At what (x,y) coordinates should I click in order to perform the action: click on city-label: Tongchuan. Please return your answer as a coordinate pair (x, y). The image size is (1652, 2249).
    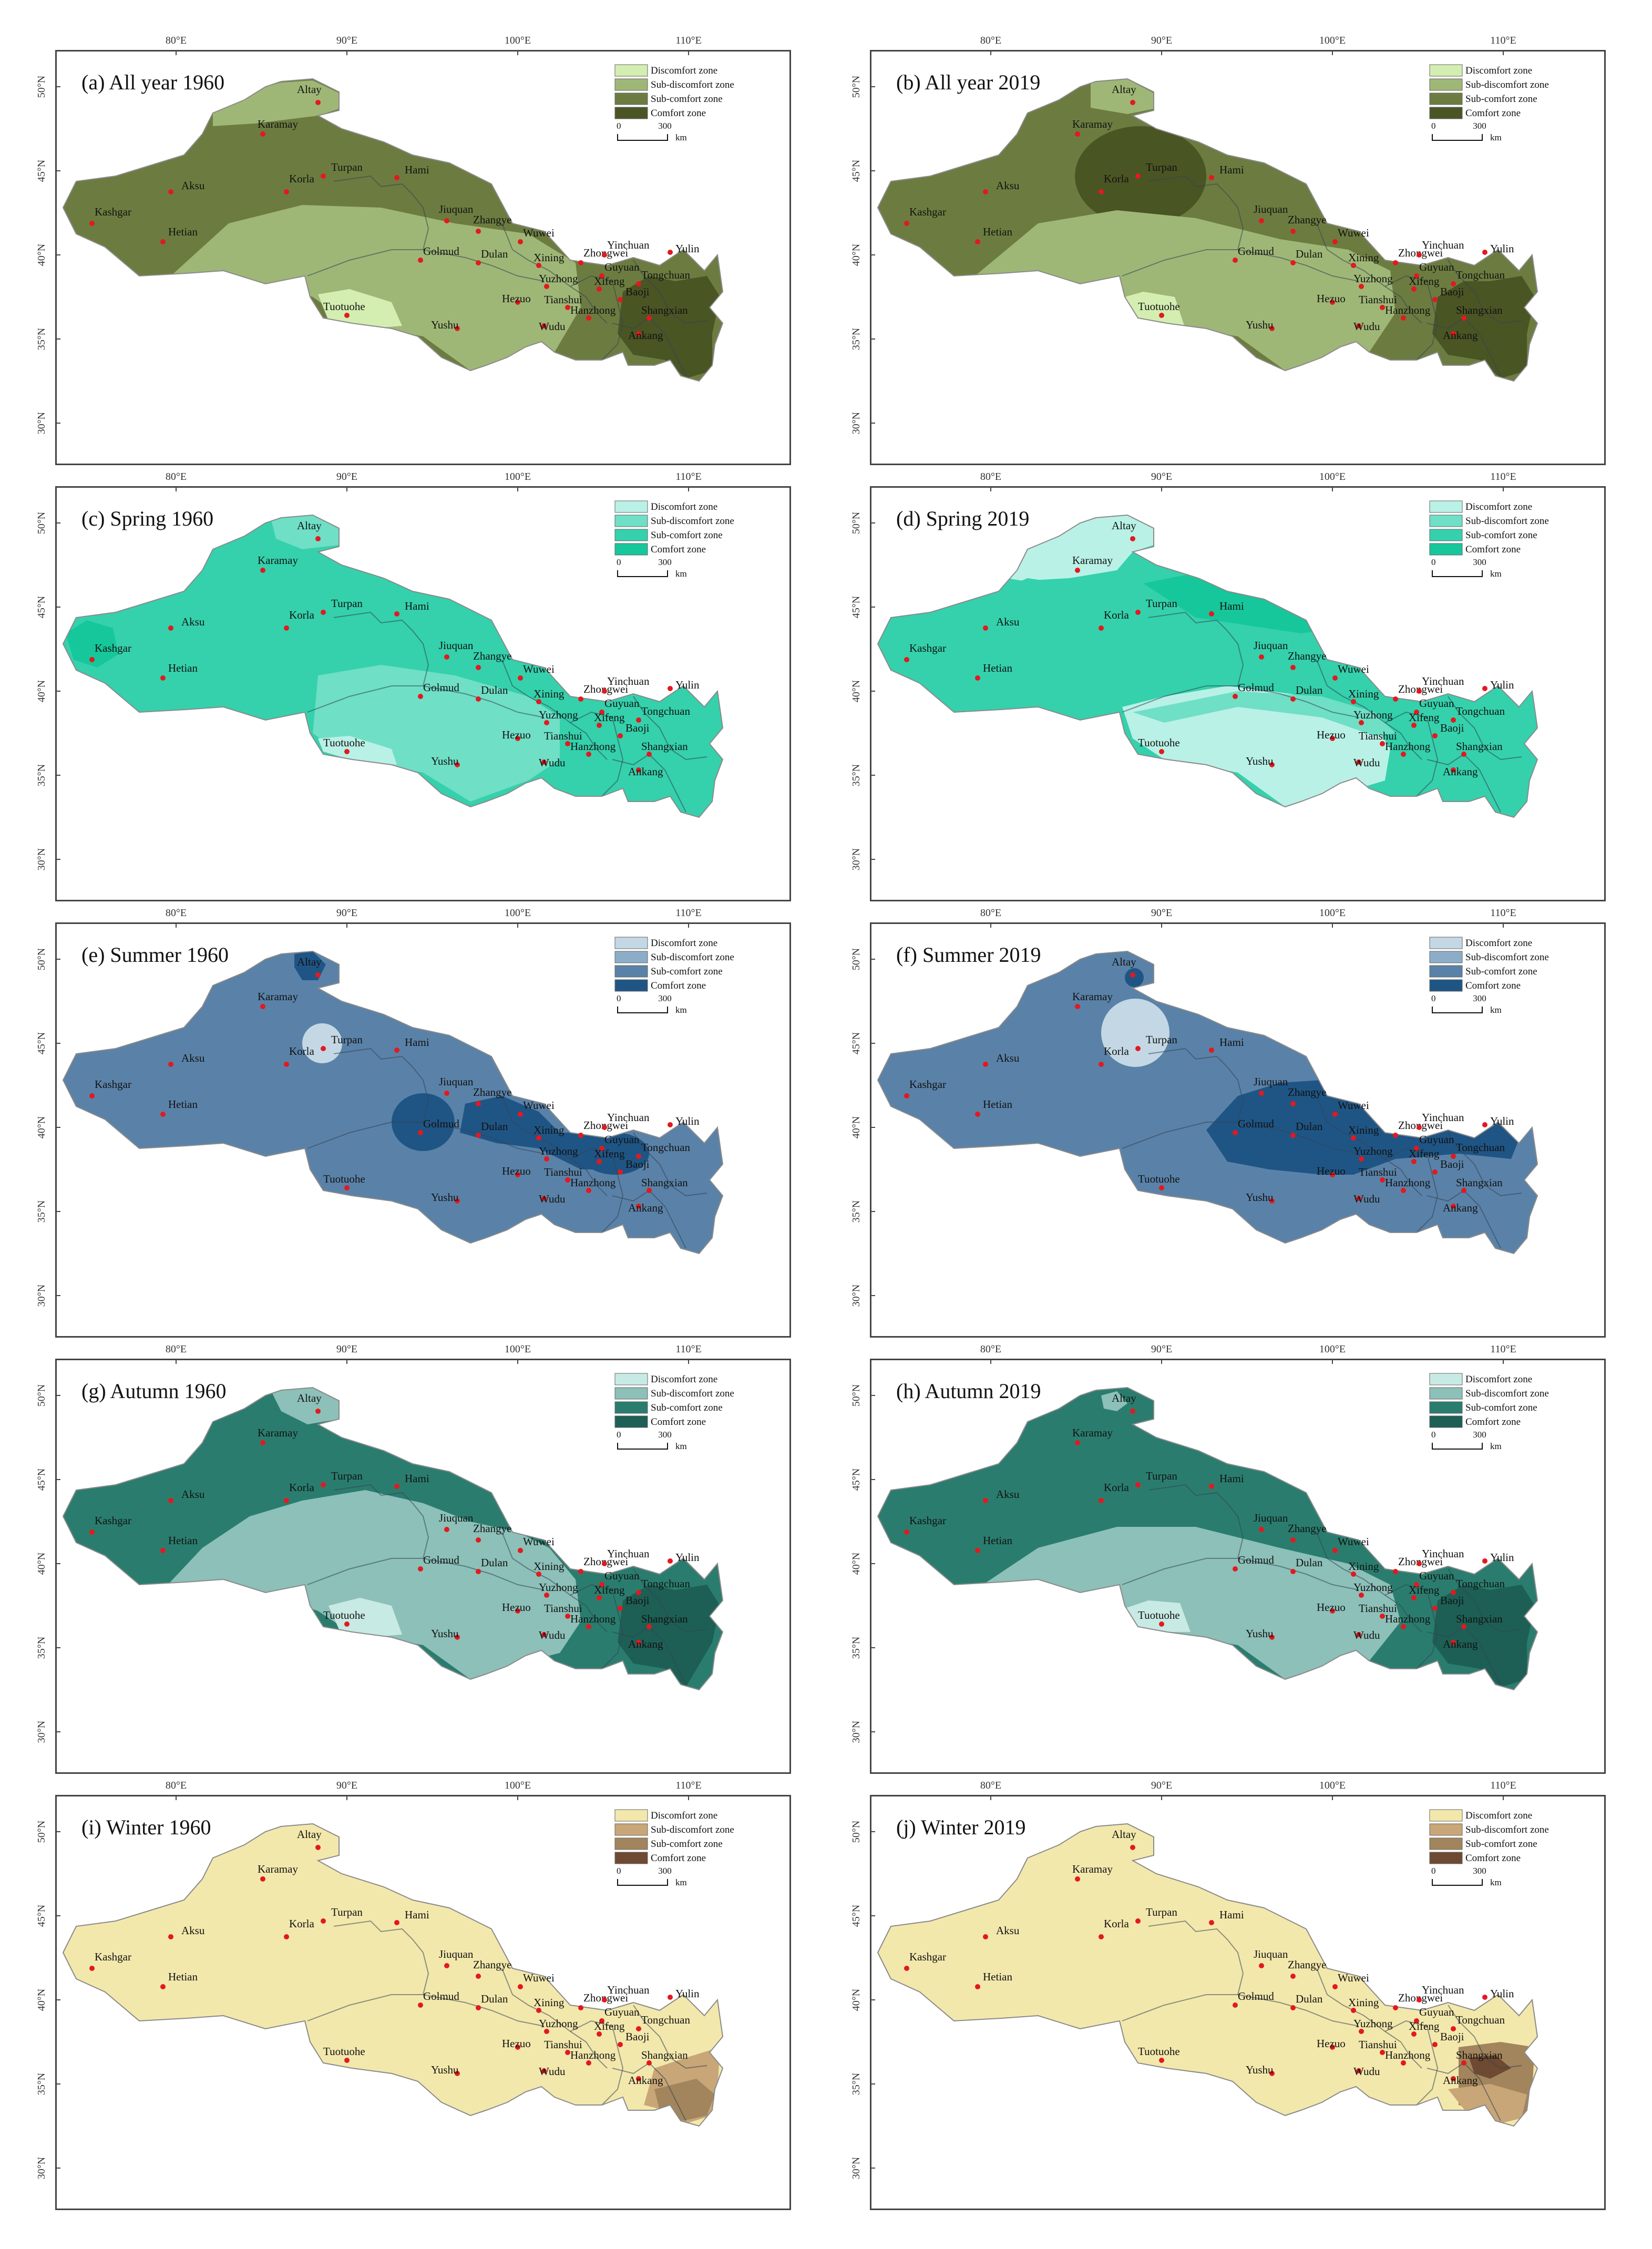
    Looking at the image, I should click on (1480, 1583).